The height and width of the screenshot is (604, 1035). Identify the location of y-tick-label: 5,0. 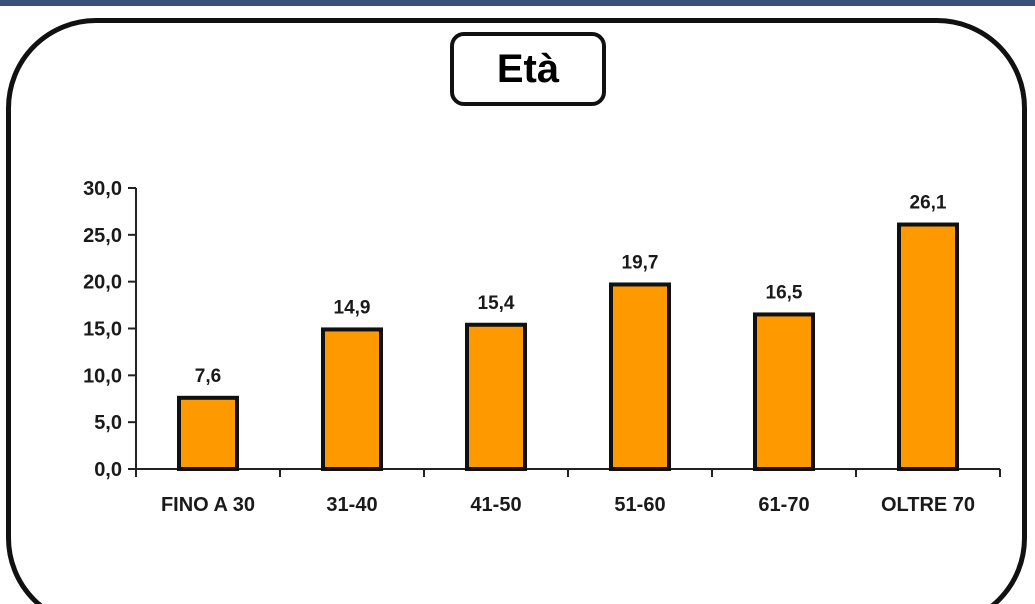
(108, 423).